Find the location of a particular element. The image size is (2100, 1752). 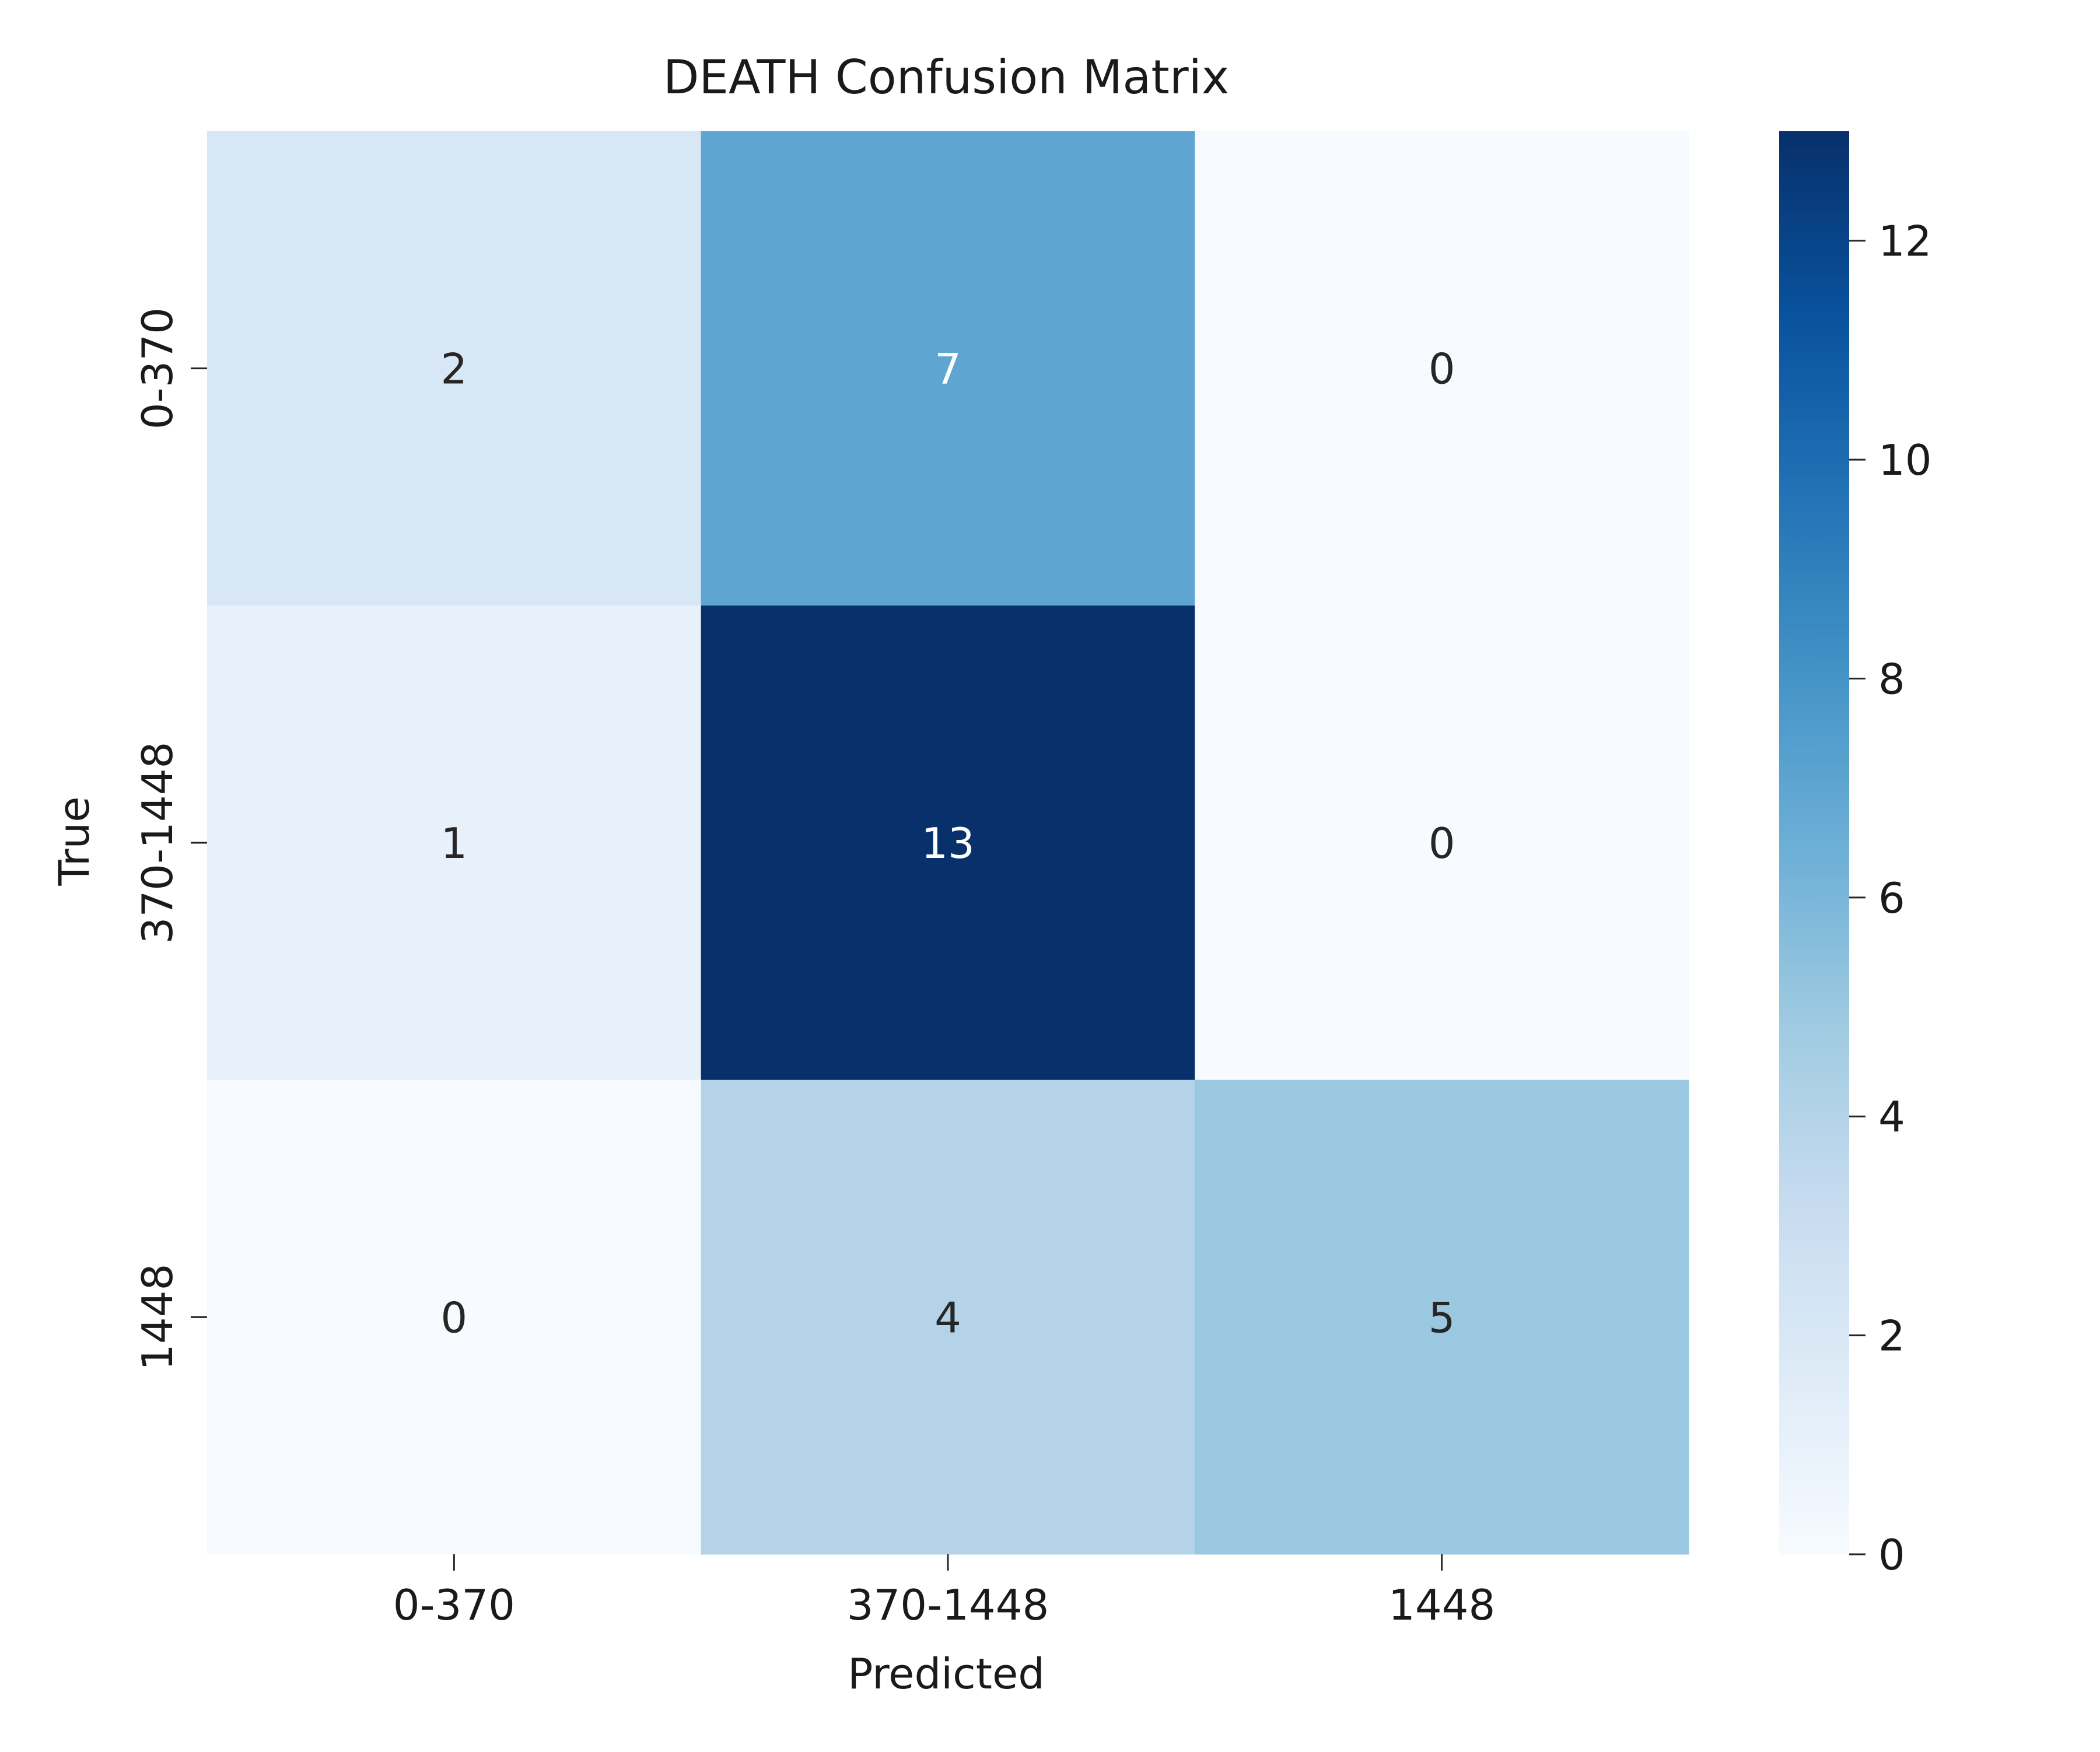

colorbar-tick-label: 8 is located at coordinates (1891, 678).